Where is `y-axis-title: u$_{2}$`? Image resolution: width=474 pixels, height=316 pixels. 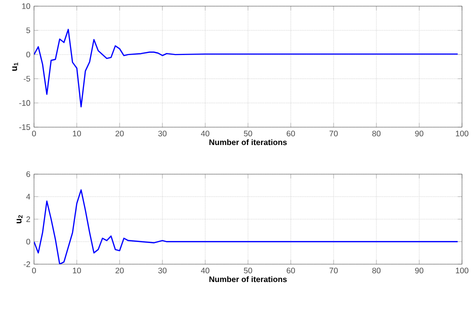
y-axis-title: u$_{2}$ is located at coordinates (19, 219).